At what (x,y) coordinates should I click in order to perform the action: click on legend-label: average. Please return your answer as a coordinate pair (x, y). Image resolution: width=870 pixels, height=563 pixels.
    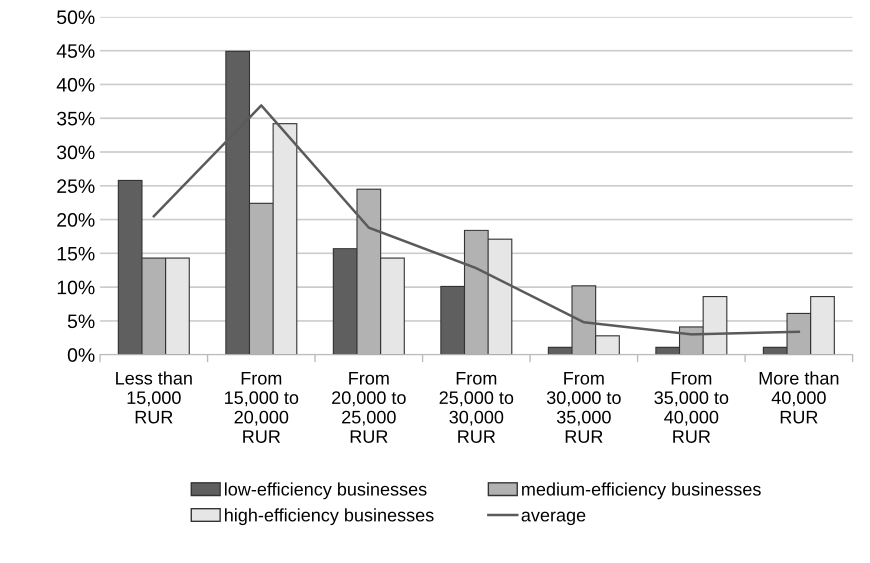
    Looking at the image, I should click on (554, 519).